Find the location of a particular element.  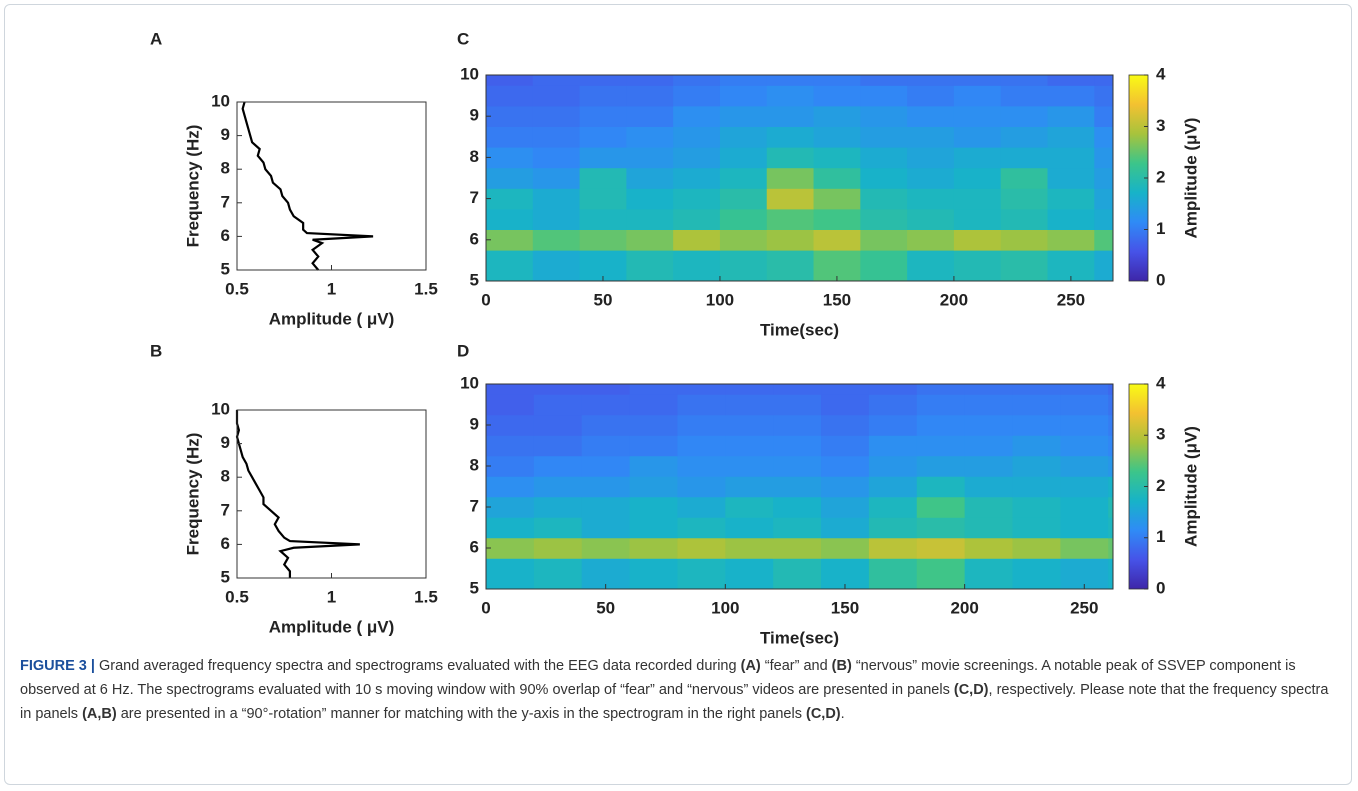

x-tick-label: 200 is located at coordinates (964, 607).